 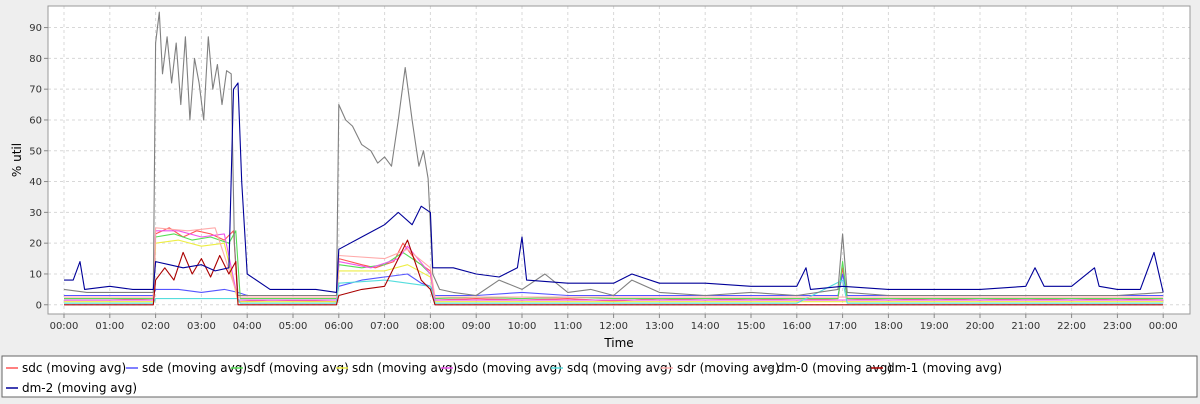 What do you see at coordinates (247, 326) in the screenshot?
I see `x-tick-label: 04:00` at bounding box center [247, 326].